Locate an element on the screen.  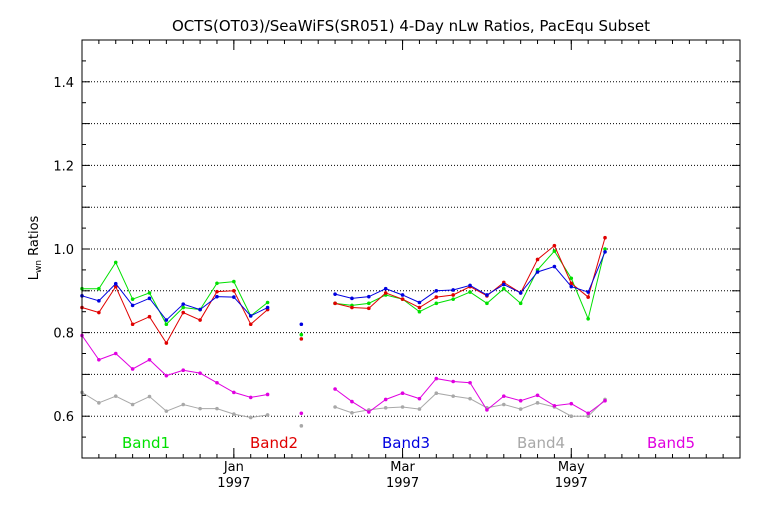
series-band1 is located at coordinates (343, 292).